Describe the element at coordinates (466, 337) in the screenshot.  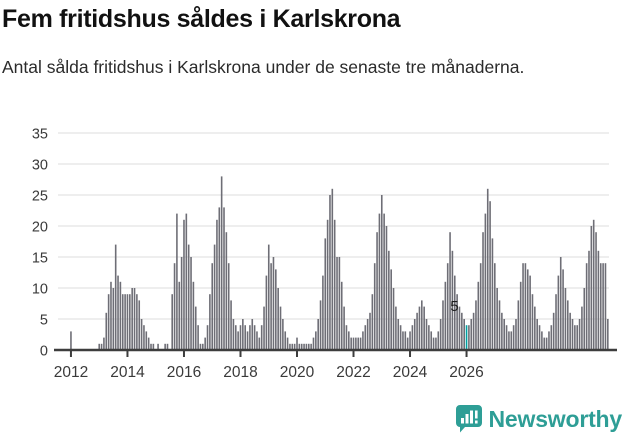
I see `highlighted-bar` at that location.